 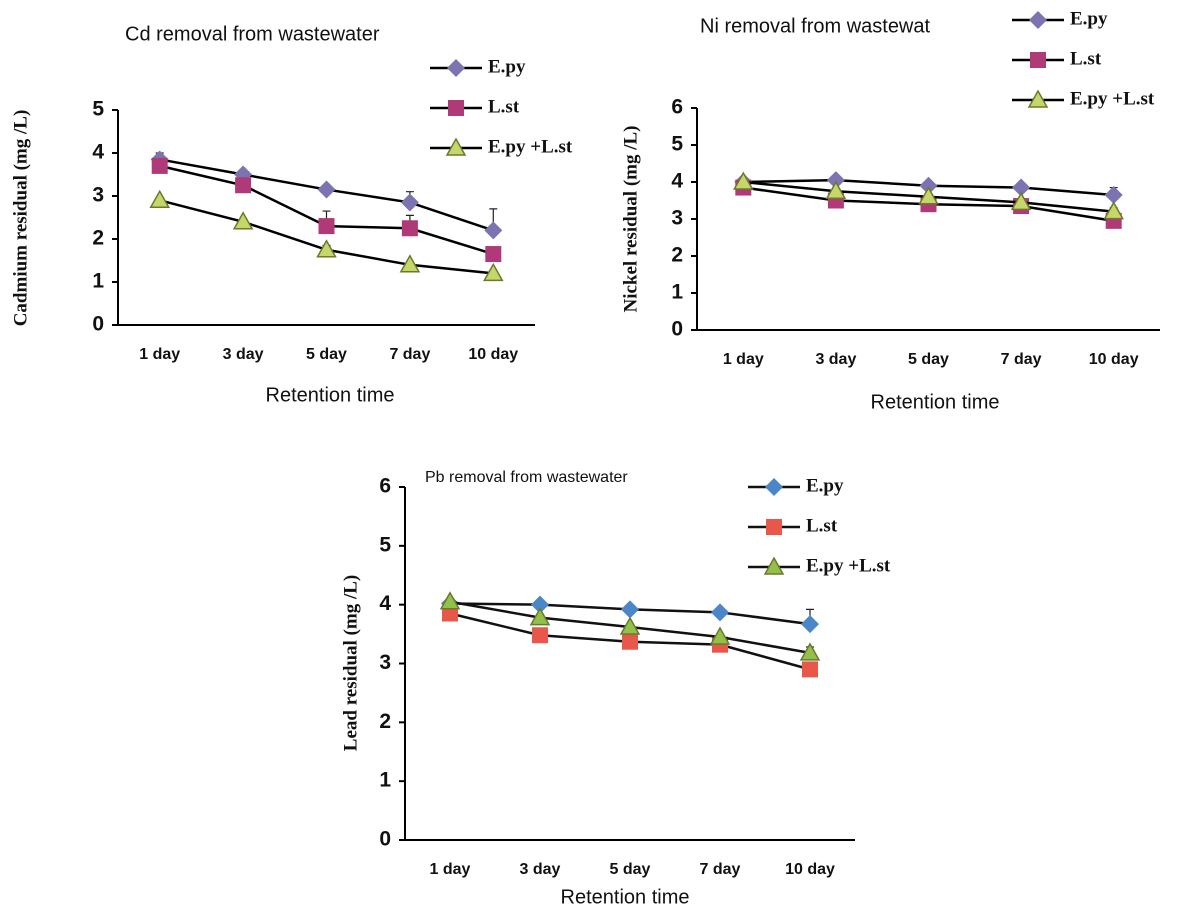 What do you see at coordinates (630, 218) in the screenshot?
I see `y-axis-label: Nickel residual (mg /L)` at bounding box center [630, 218].